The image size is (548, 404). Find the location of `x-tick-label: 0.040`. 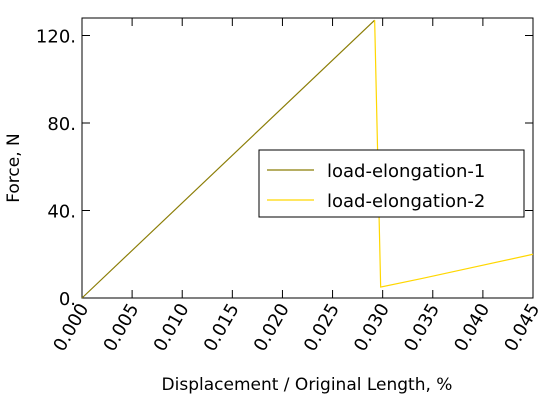

x-tick-label: 0.040 is located at coordinates (472, 327).